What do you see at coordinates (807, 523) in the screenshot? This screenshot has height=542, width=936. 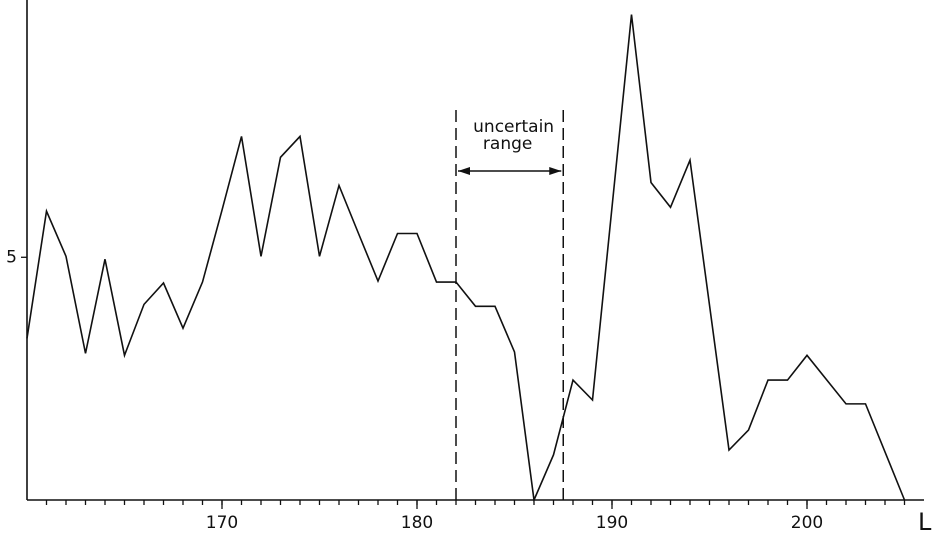 I see `x-tick-label: 200` at bounding box center [807, 523].